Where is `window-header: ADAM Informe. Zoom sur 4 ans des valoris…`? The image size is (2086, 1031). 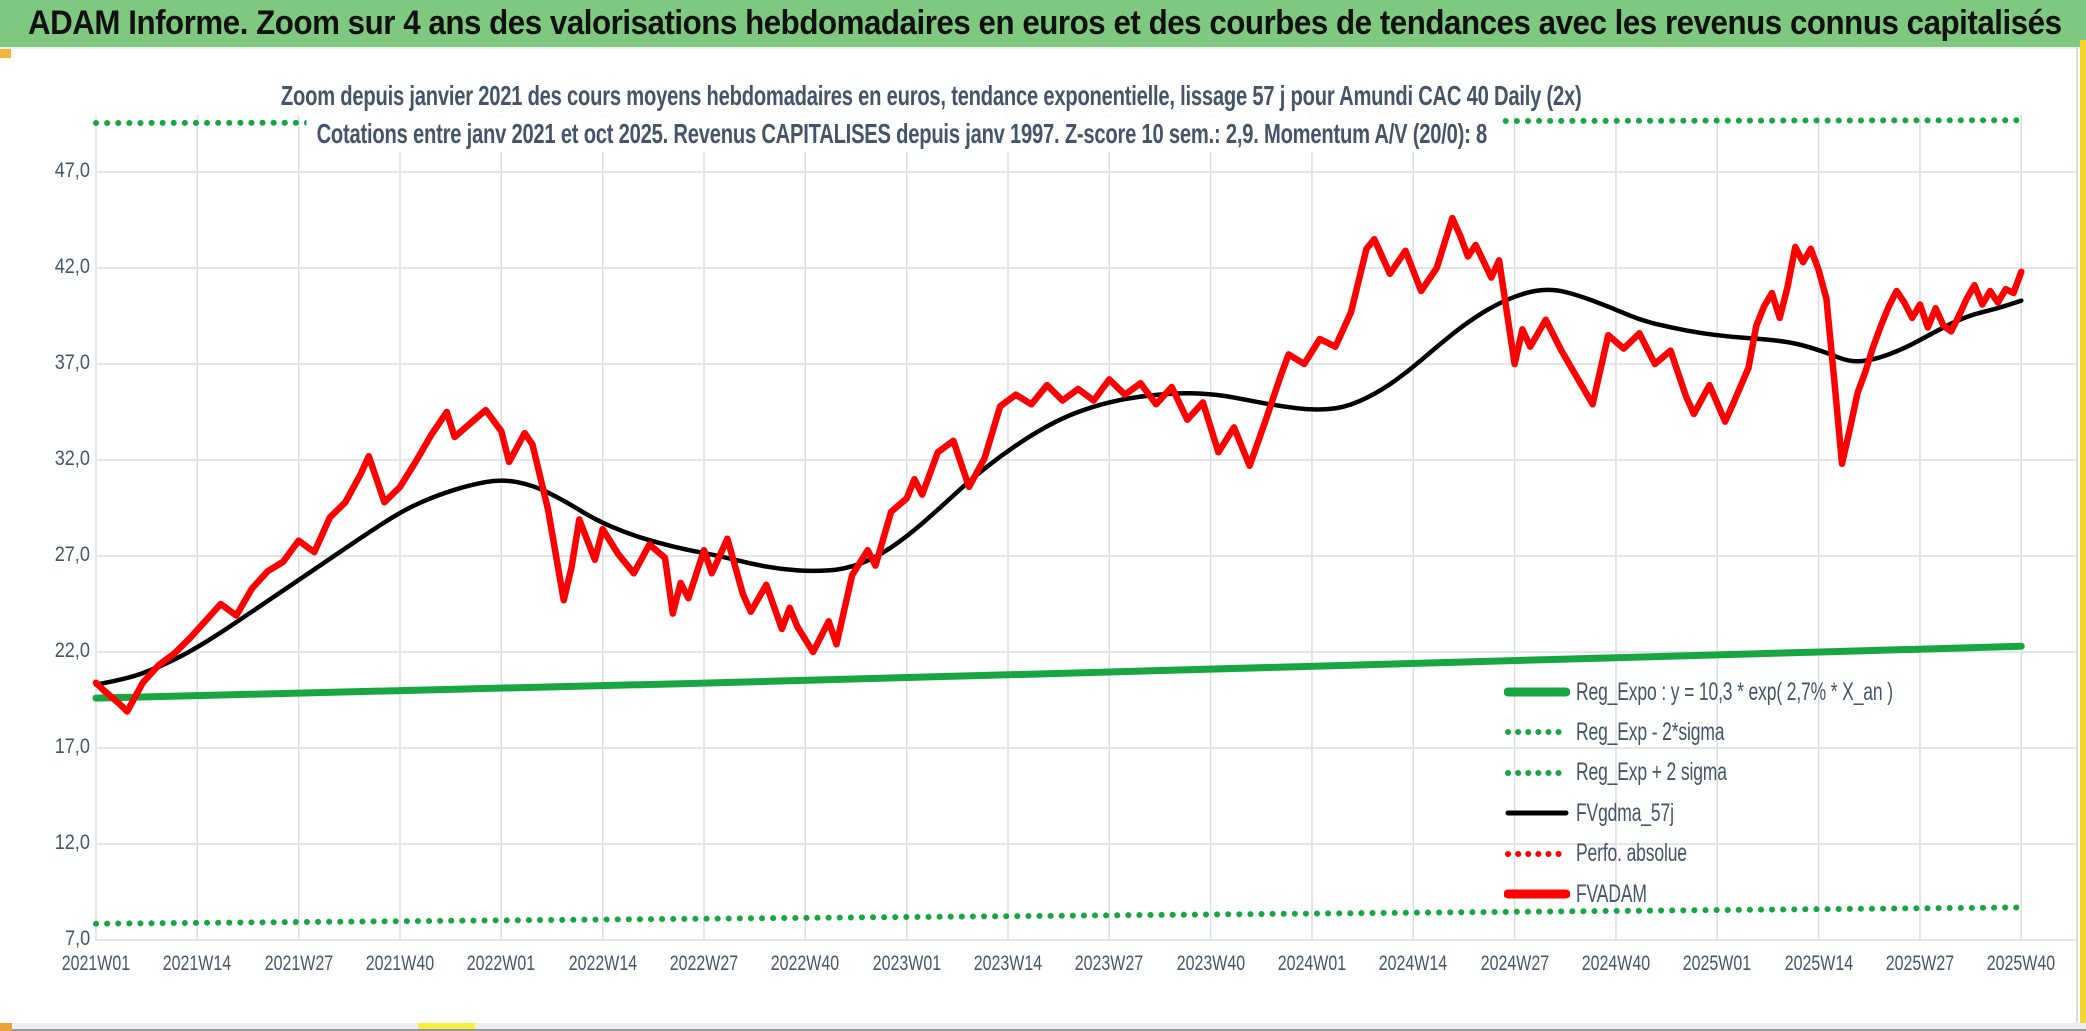
window-header: ADAM Informe. Zoom sur 4 ans des valoris… is located at coordinates (1043, 24).